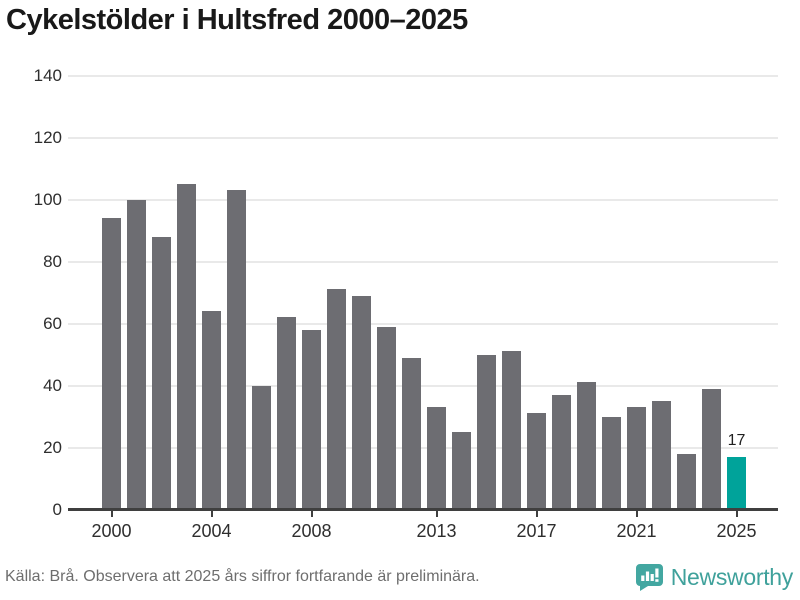  I want to click on bar-2011, so click(386, 418).